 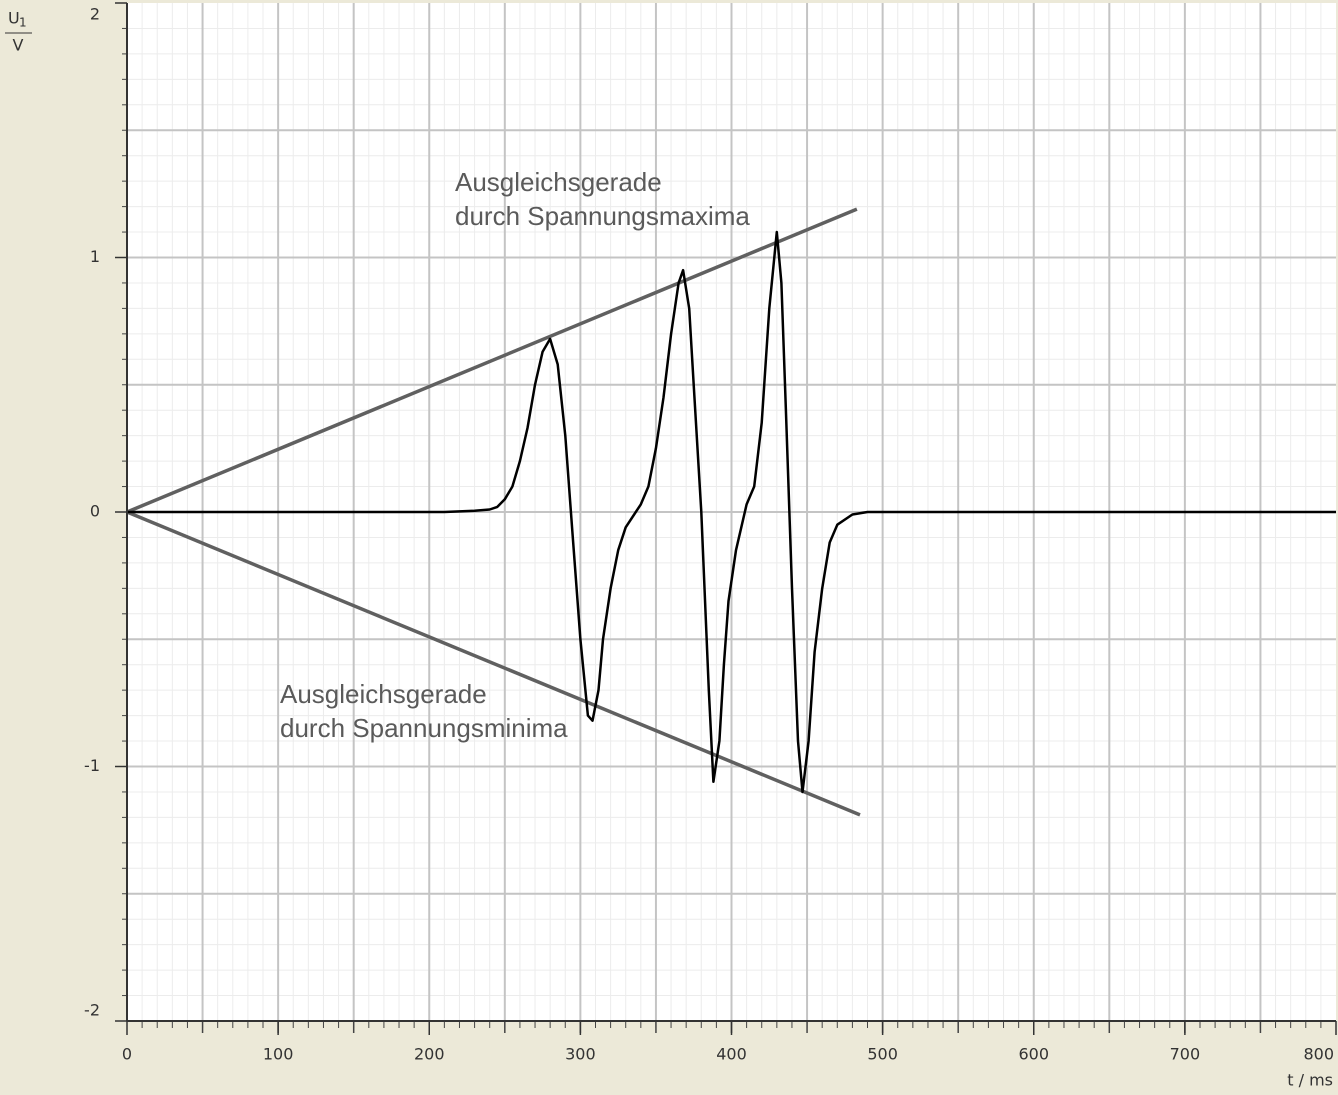 What do you see at coordinates (127, 1054) in the screenshot?
I see `x-tick-label: 0` at bounding box center [127, 1054].